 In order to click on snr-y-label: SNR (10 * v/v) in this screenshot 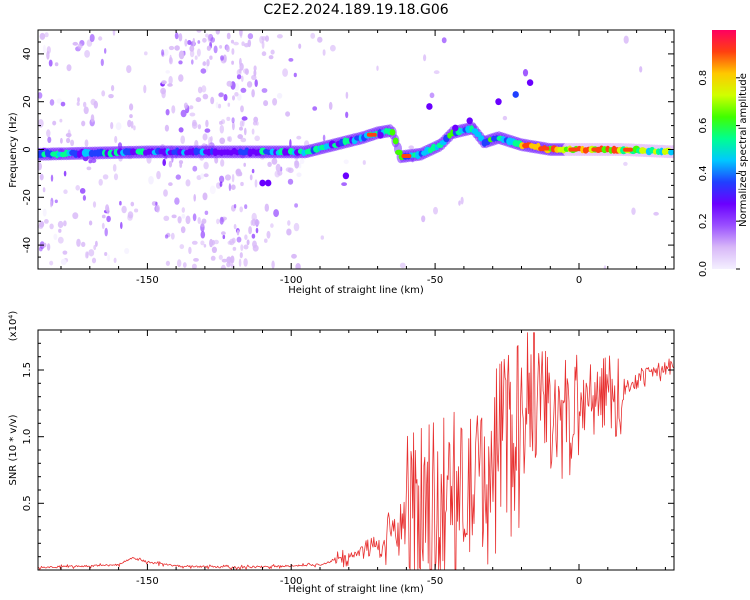, I will do `click(13, 449)`.